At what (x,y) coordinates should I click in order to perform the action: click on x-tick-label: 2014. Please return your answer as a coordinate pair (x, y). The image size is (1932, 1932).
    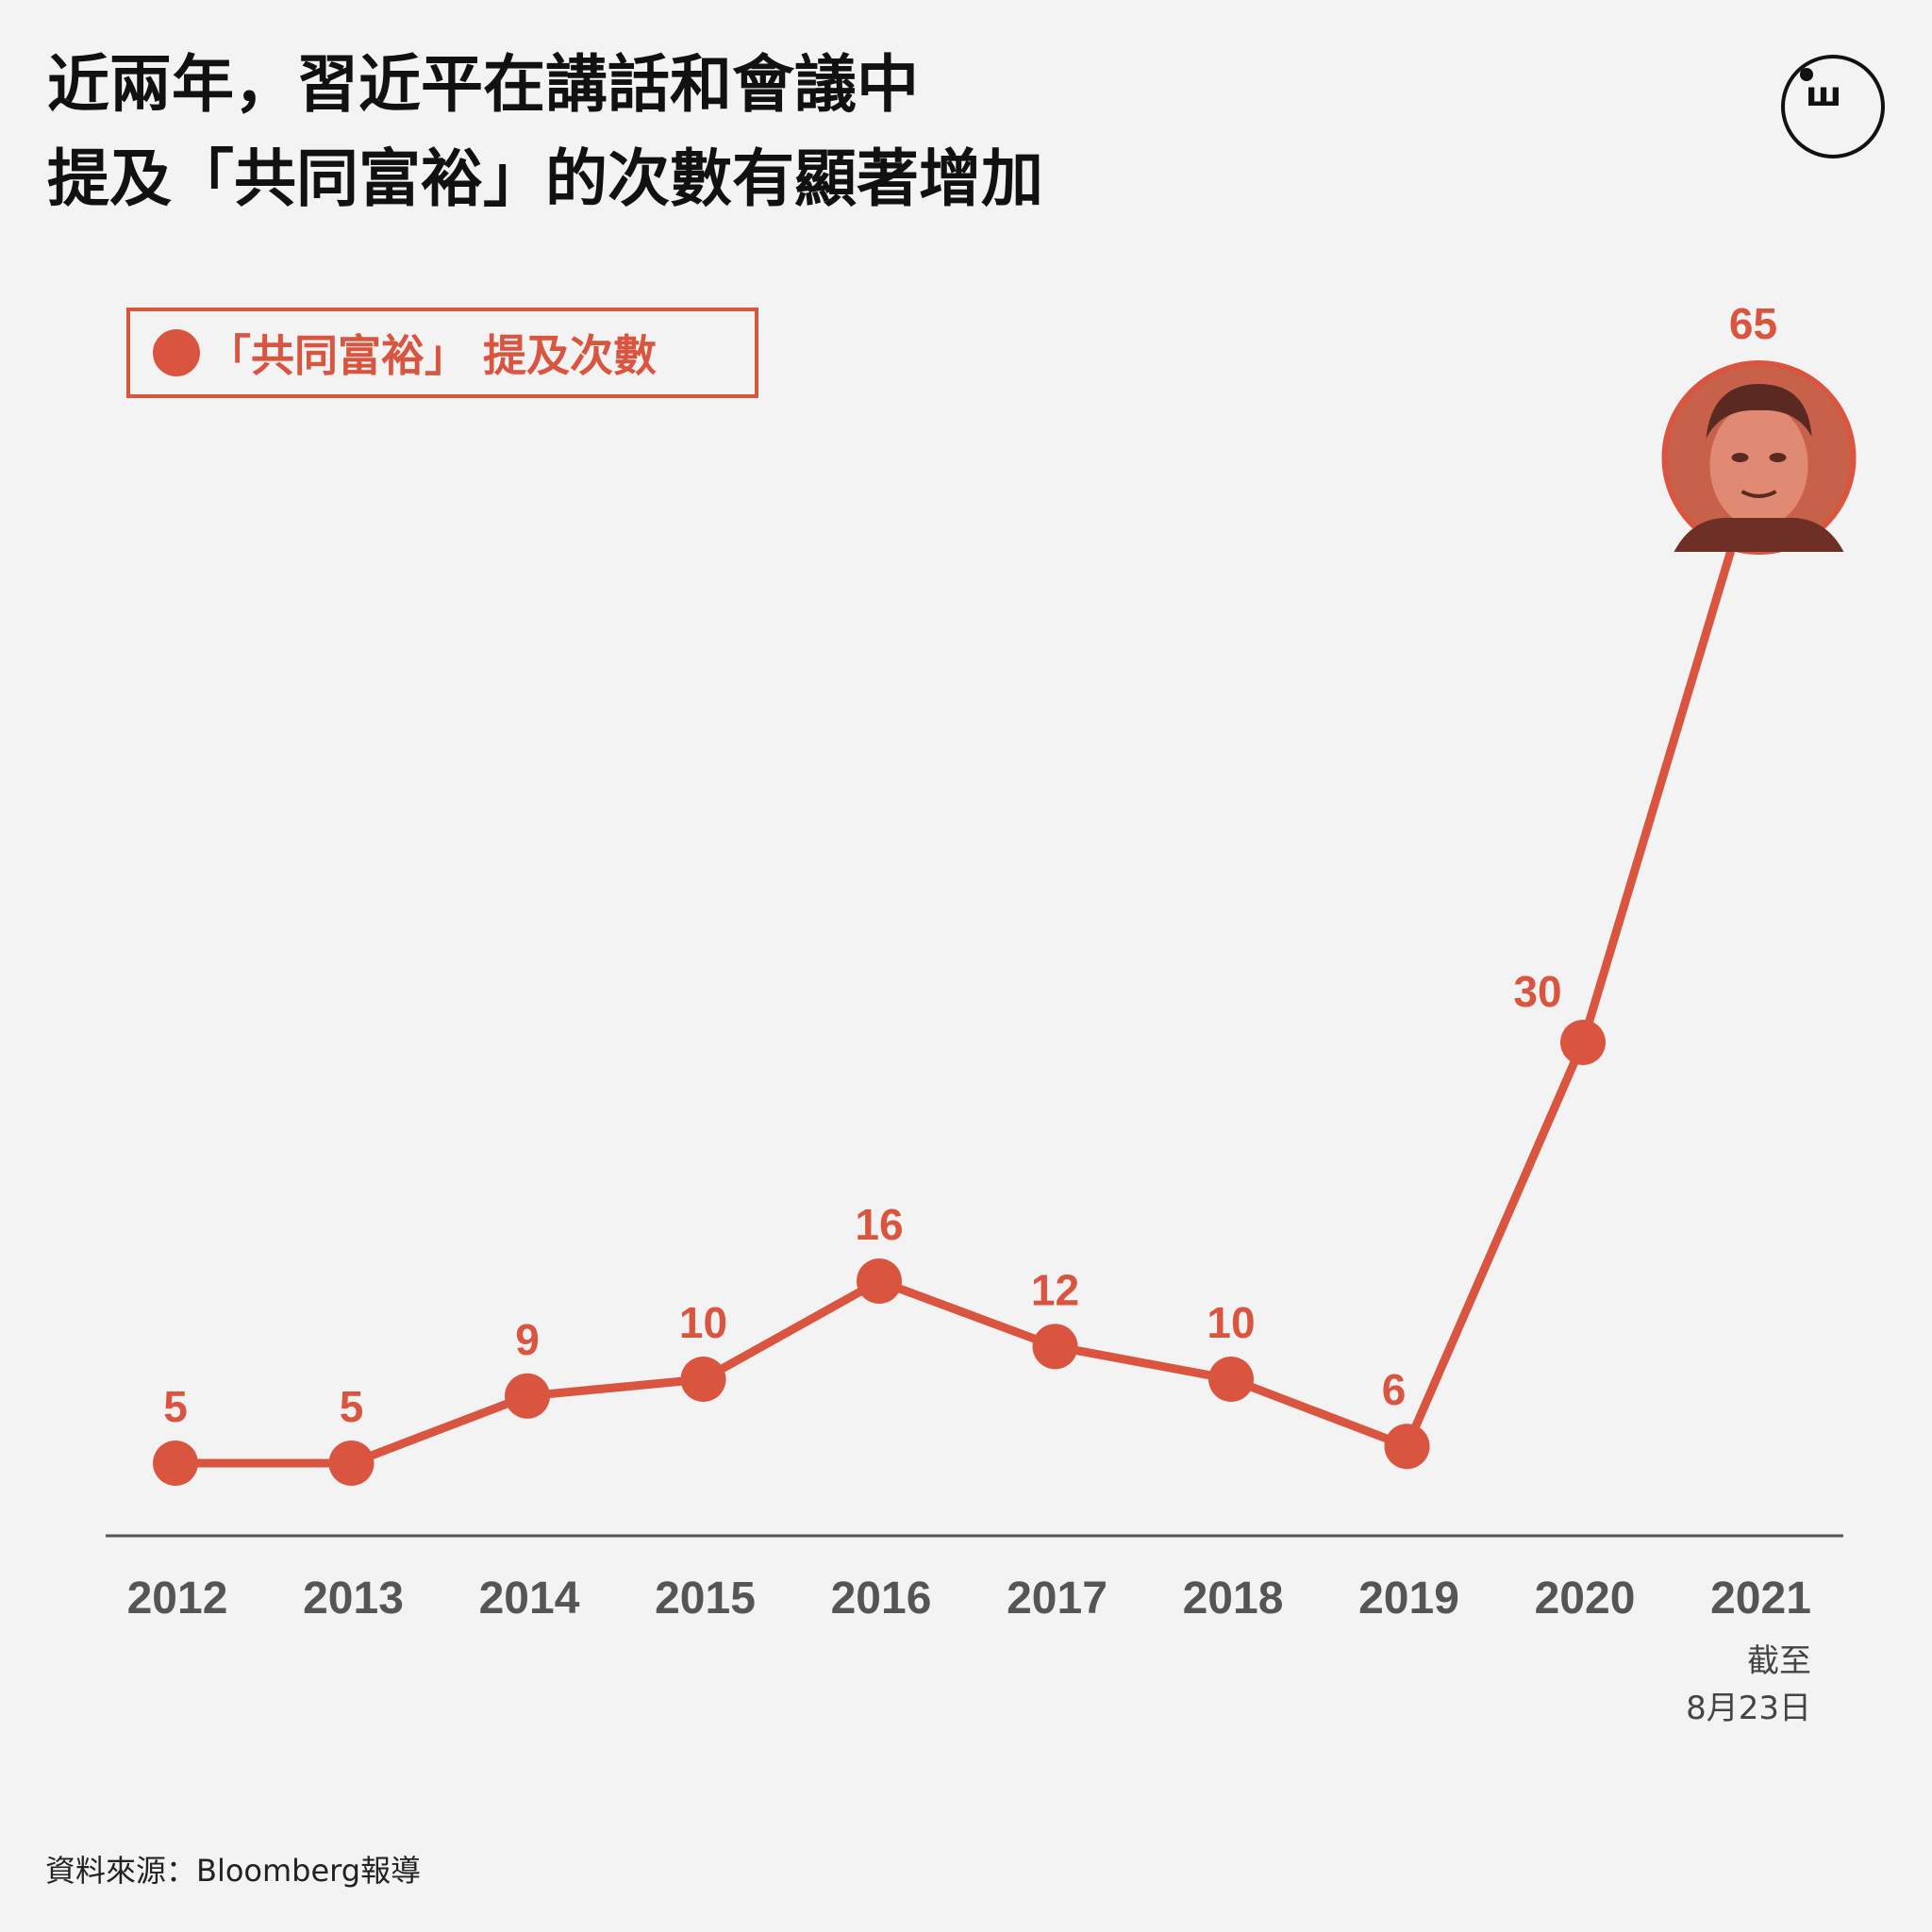
    Looking at the image, I should click on (529, 1599).